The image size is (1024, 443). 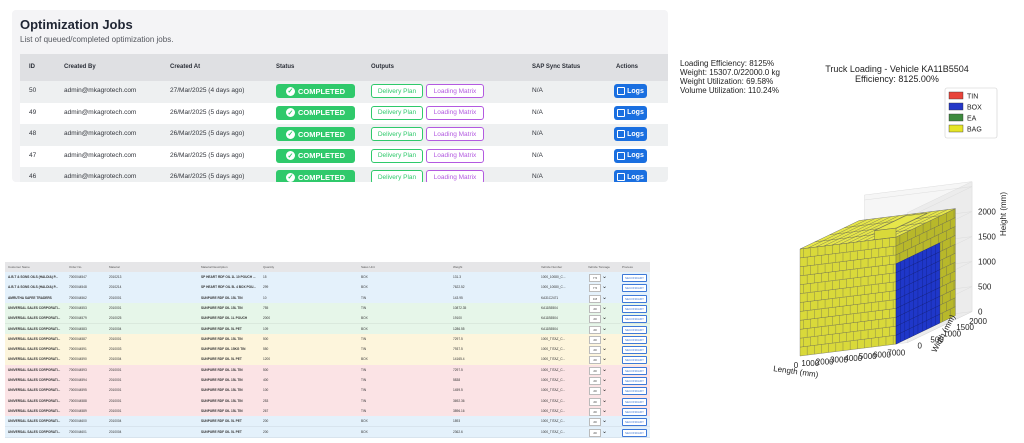 I want to click on col-header-id: ID, so click(x=32, y=67).